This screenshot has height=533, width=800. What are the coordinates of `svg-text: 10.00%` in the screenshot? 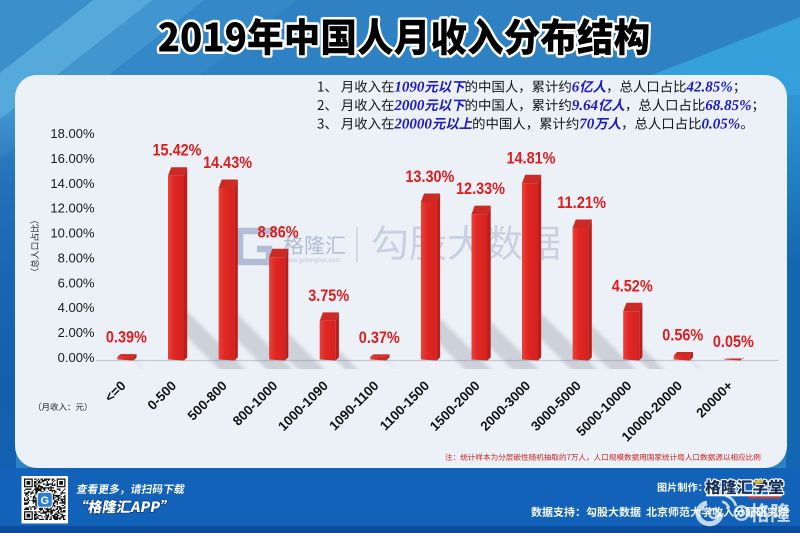 It's located at (72, 233).